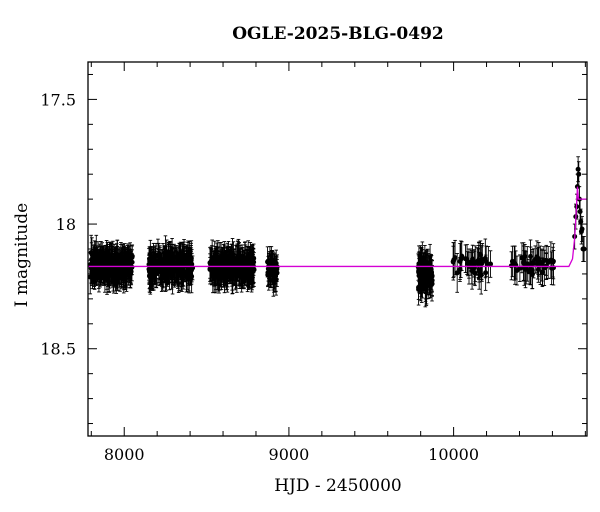 The height and width of the screenshot is (512, 600). What do you see at coordinates (22, 255) in the screenshot?
I see `y-axis-label: I magnitude` at bounding box center [22, 255].